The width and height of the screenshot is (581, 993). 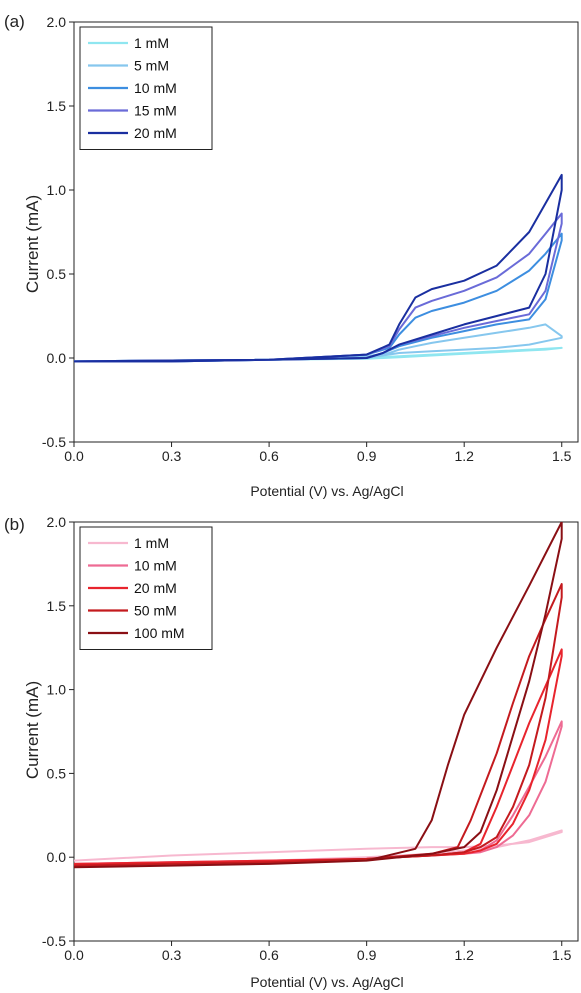 What do you see at coordinates (151, 66) in the screenshot?
I see `legend-label: 5 mM` at bounding box center [151, 66].